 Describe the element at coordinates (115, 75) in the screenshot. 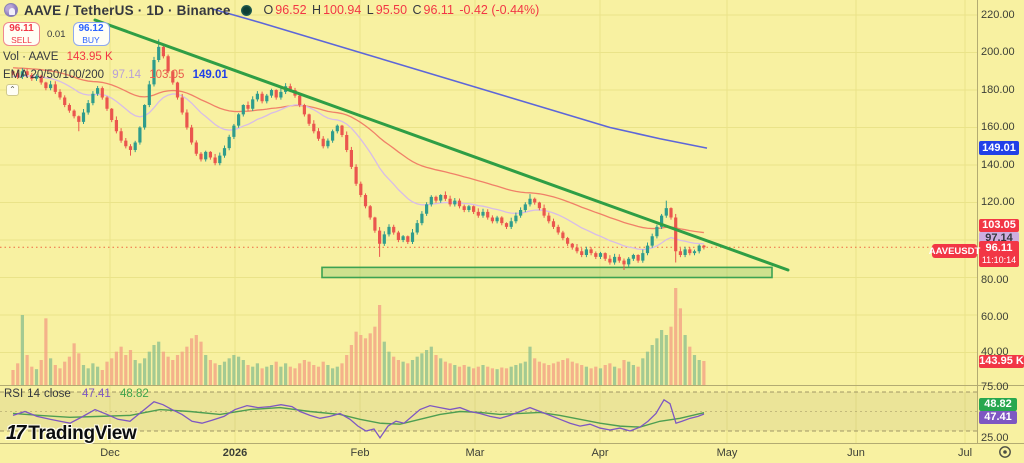

I see `ema-legend: EMA 20/50/100/200 97.14 103.05 149.01` at that location.